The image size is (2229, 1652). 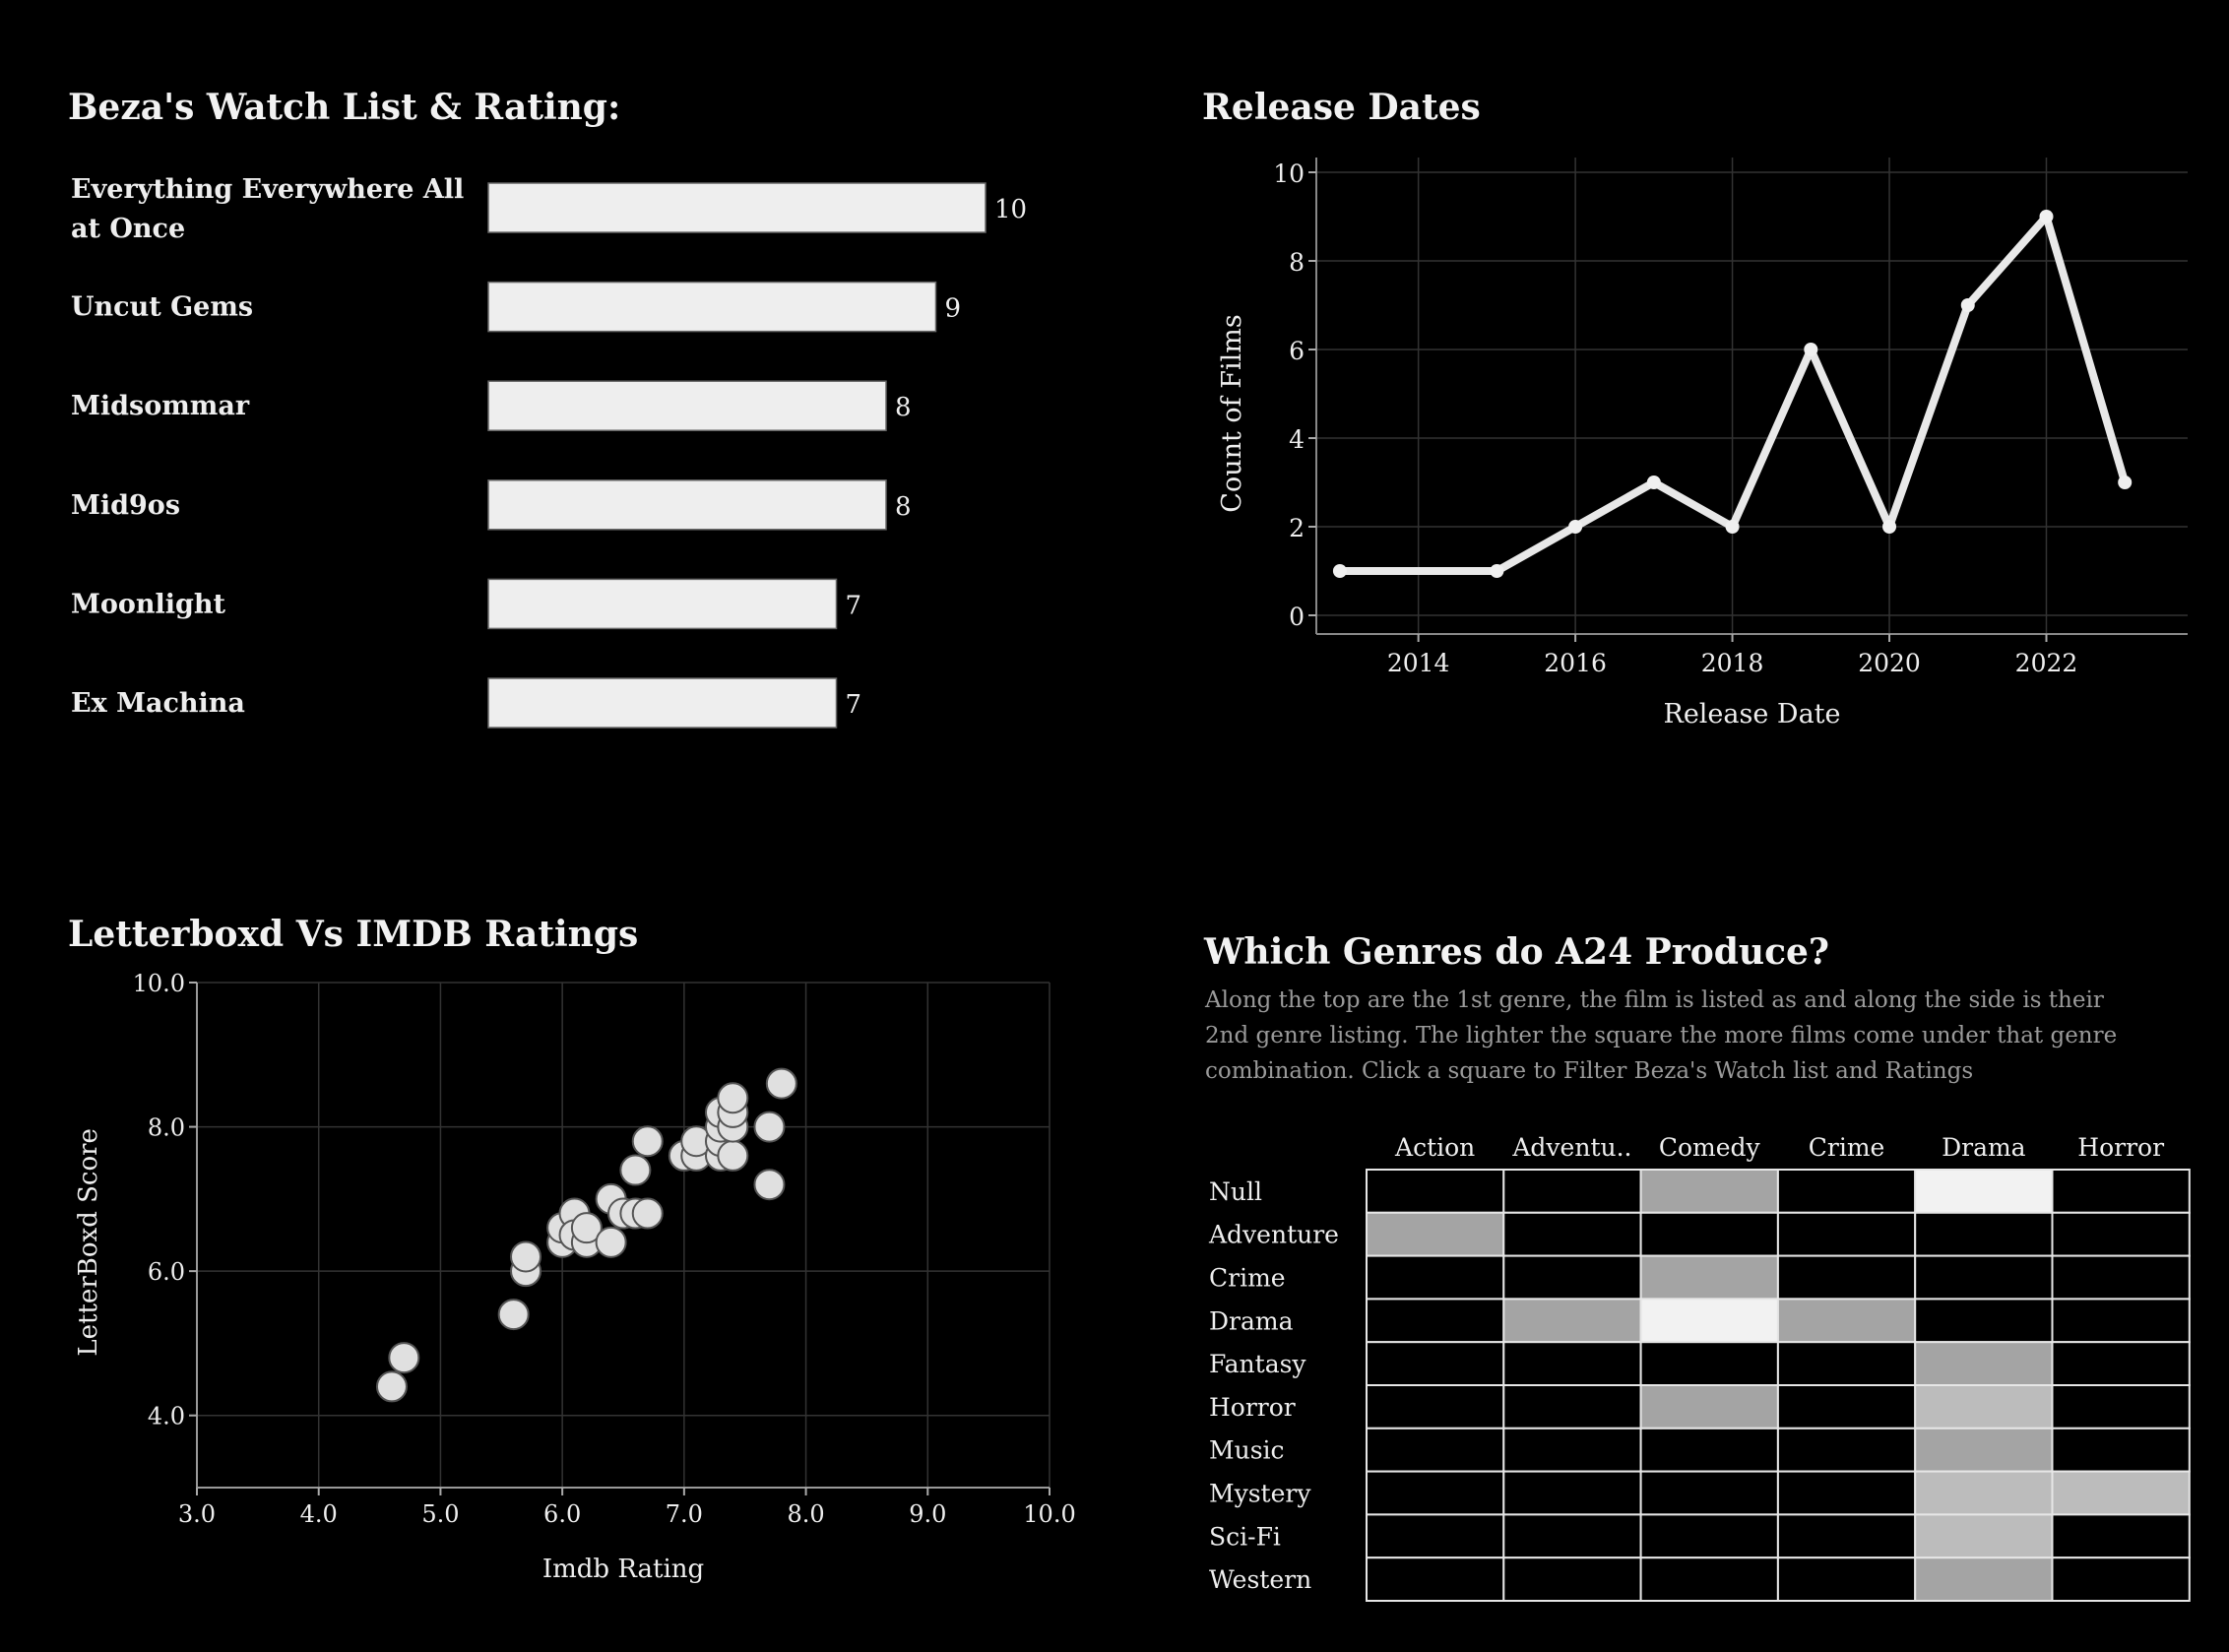 I want to click on x-tick-label: 4.0, so click(x=319, y=1514).